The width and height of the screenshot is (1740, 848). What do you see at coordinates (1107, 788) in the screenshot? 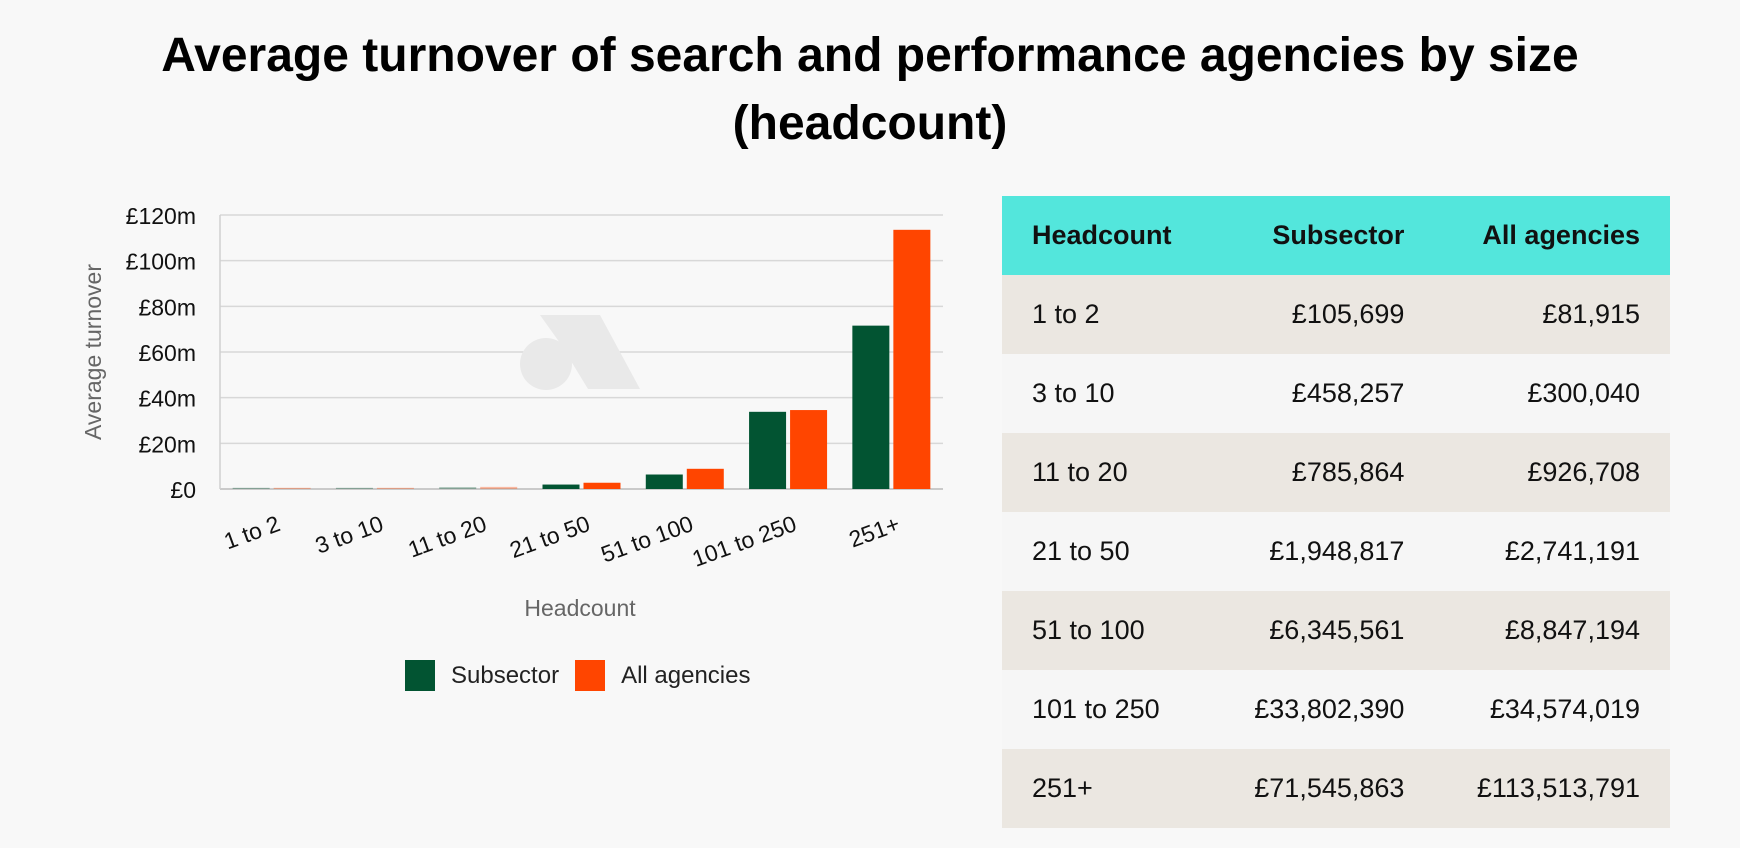
I see `cell-headcount: 251+` at bounding box center [1107, 788].